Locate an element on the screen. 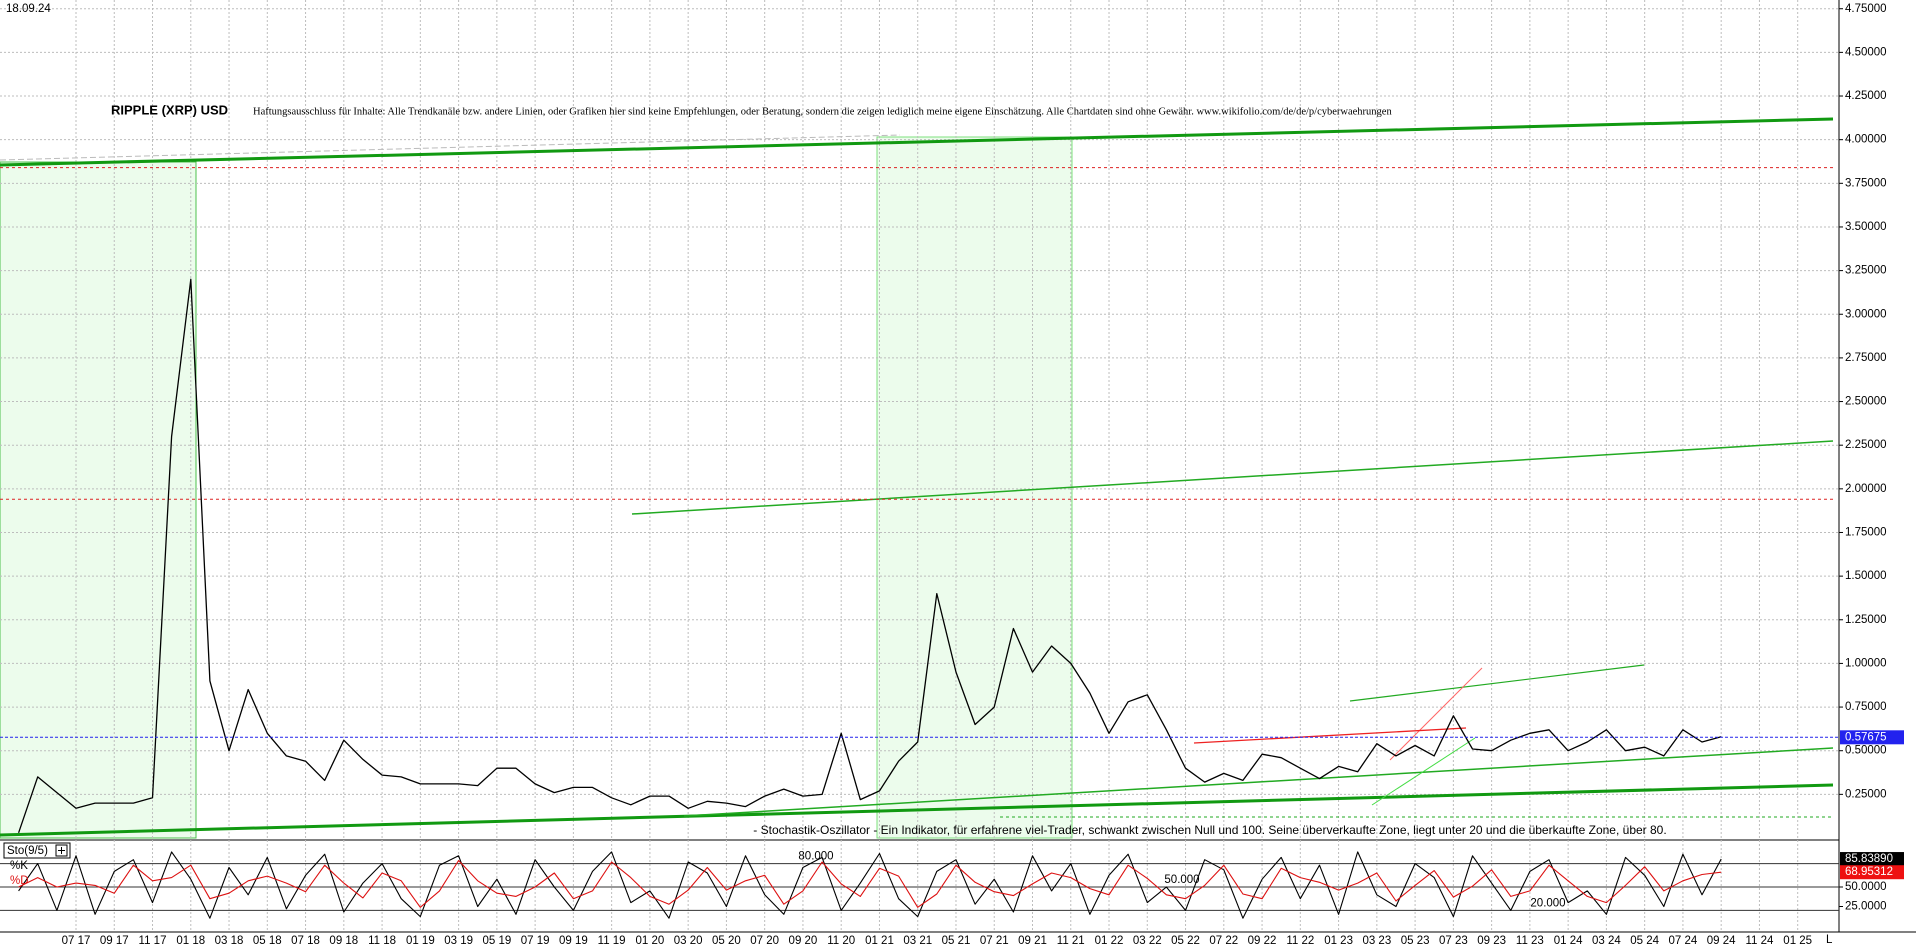  y-tick-label: 3.75000 is located at coordinates (1866, 183).